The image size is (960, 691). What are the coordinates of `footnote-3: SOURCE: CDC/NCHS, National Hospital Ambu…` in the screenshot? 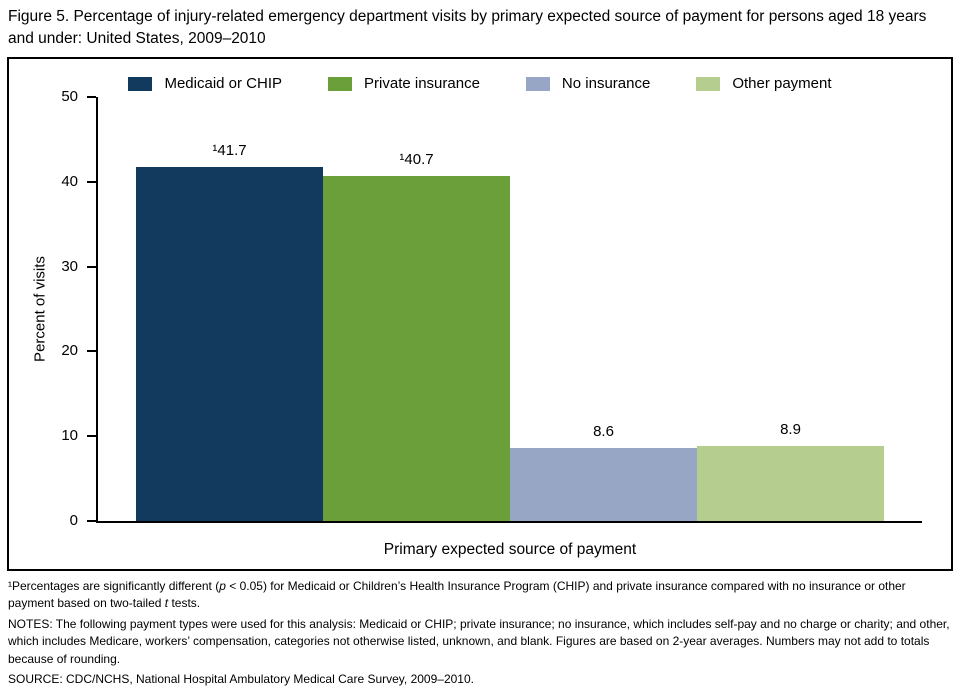 It's located at (481, 679).